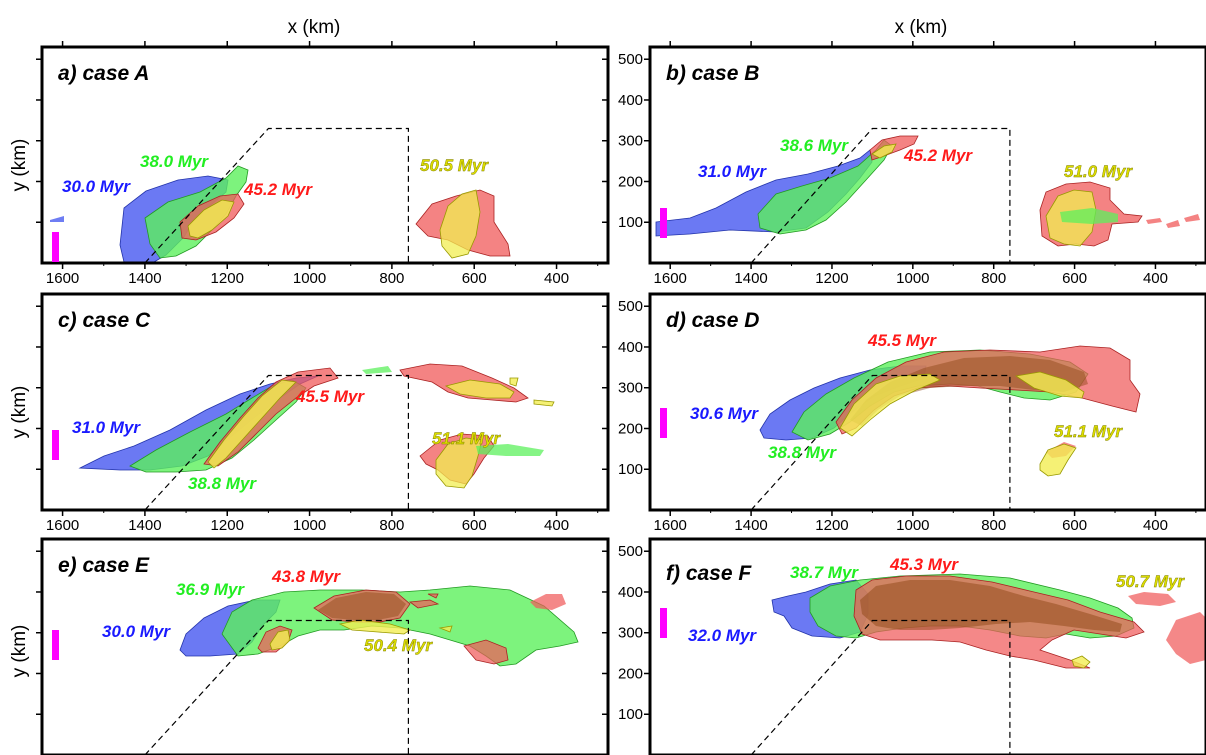 This screenshot has height=755, width=1206. I want to click on time-label-c-blue: 31.0 Myr, so click(106, 427).